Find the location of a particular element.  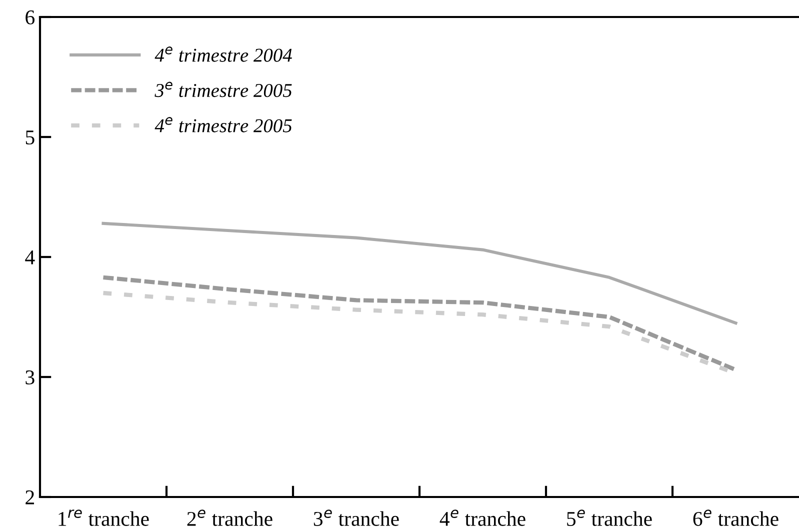

y-tick-label: 3 is located at coordinates (30, 377).